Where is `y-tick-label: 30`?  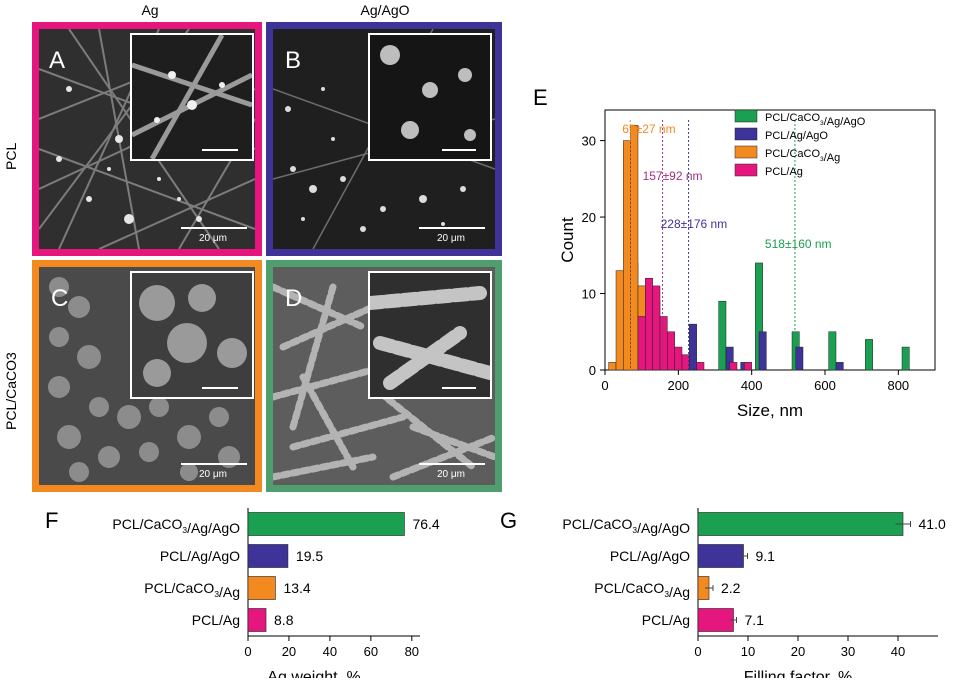
y-tick-label: 30 is located at coordinates (589, 141).